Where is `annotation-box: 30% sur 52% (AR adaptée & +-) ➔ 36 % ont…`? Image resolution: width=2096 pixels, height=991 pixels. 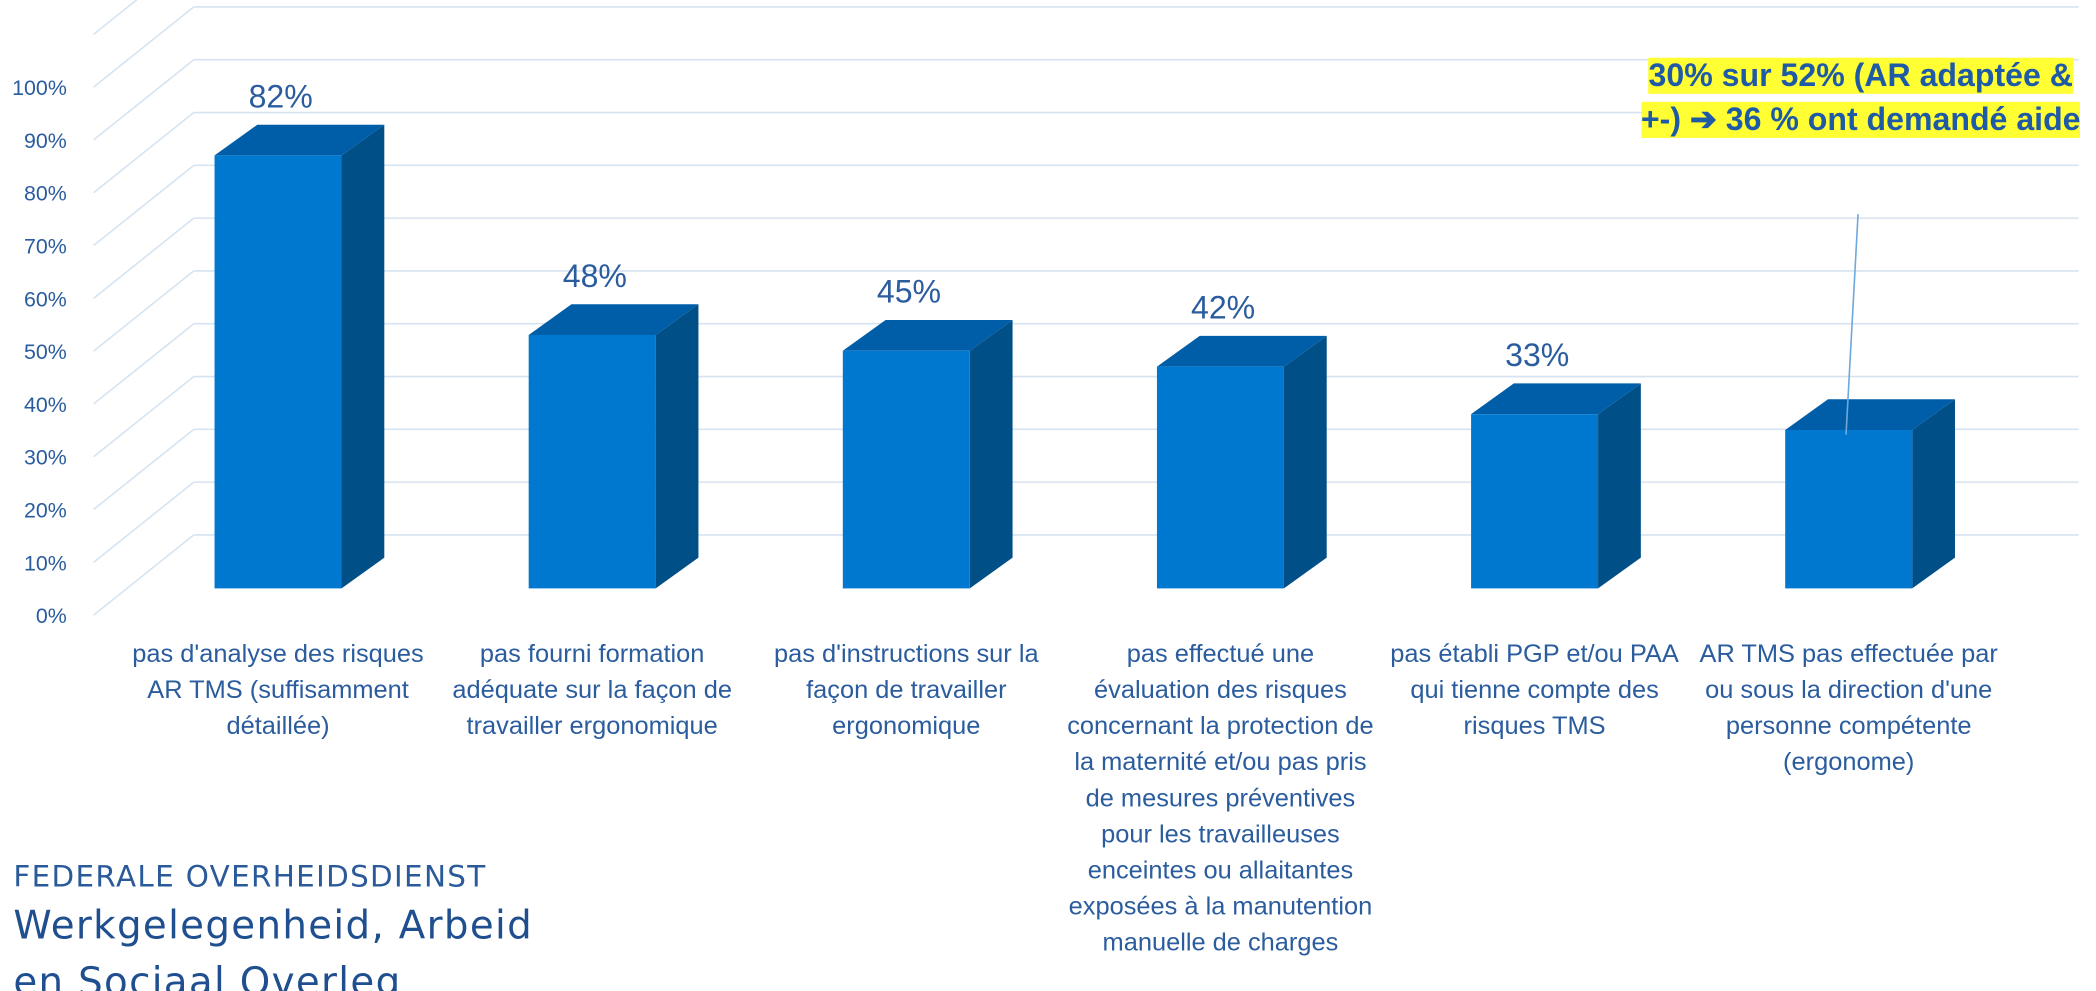 annotation-box: 30% sur 52% (AR adaptée & +-) ➔ 36 % ont… is located at coordinates (1860, 98).